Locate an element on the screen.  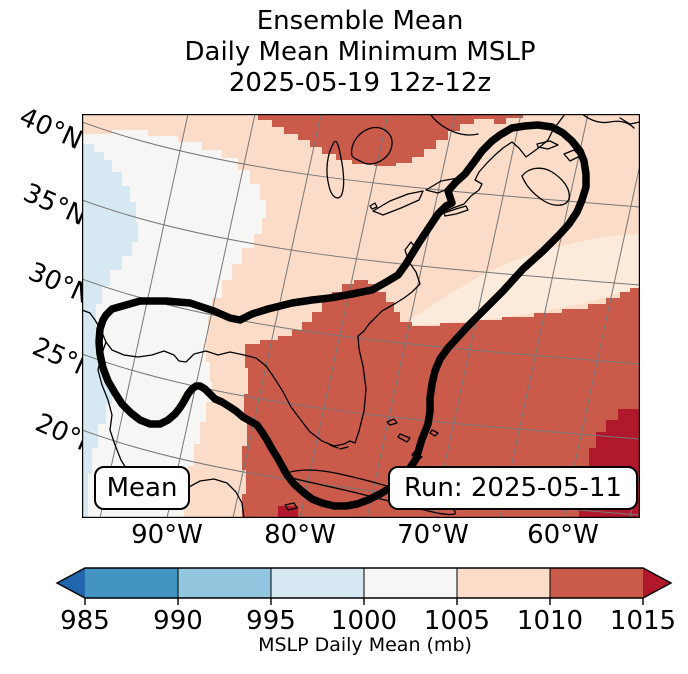
lat-label-40n: 40°N is located at coordinates (50, 129).